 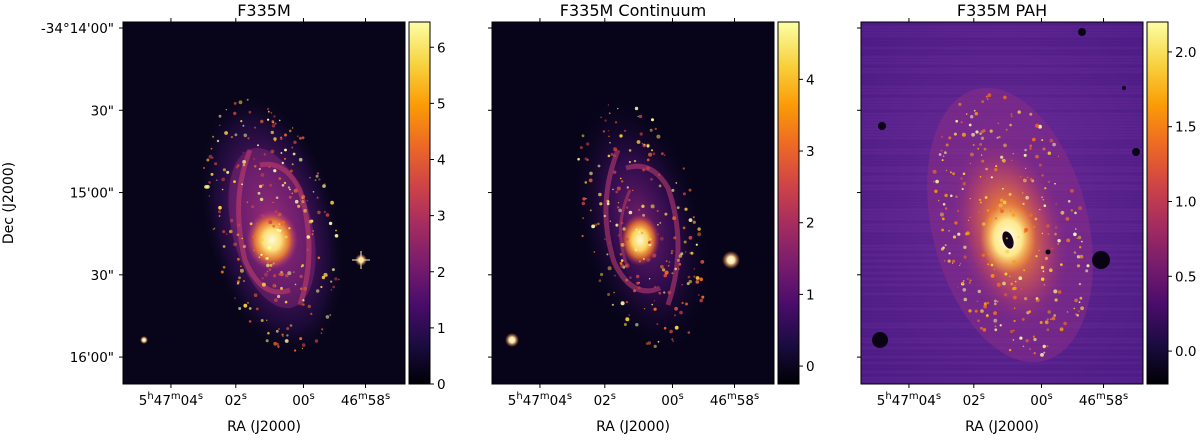 What do you see at coordinates (441, 104) in the screenshot?
I see `colorbar-tick-label: 5` at bounding box center [441, 104].